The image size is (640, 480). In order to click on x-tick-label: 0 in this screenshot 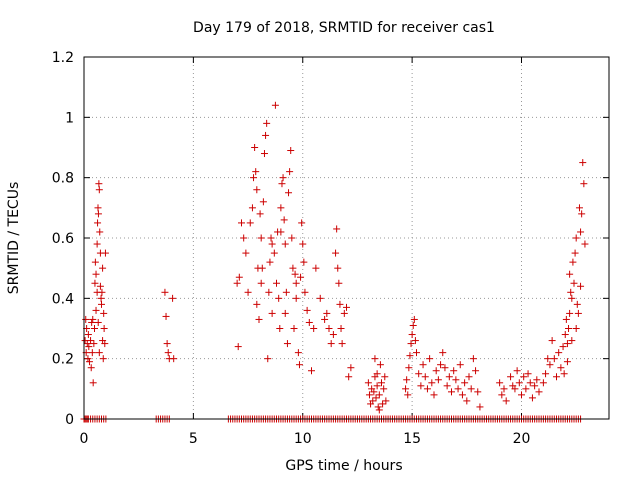, I will do `click(84, 439)`.